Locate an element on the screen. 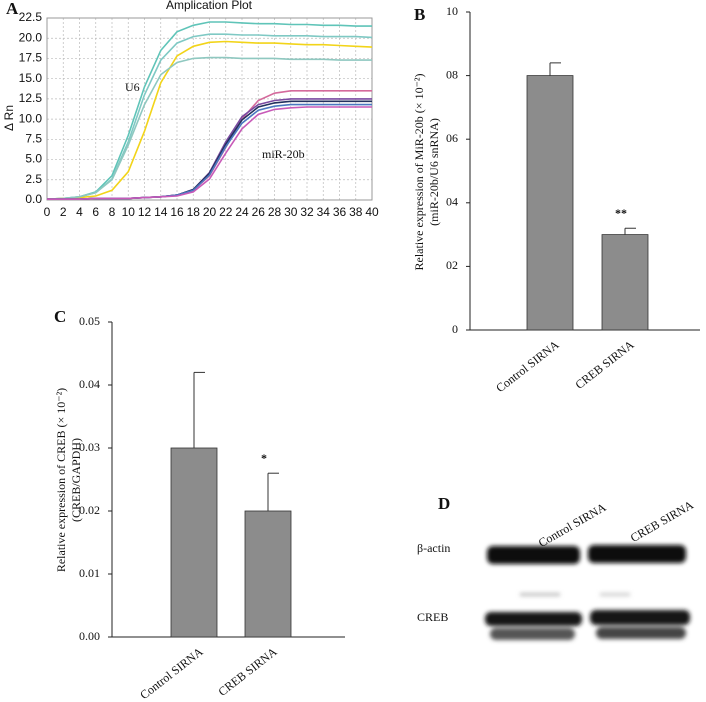 The width and height of the screenshot is (706, 702). x-tick-label: 14 is located at coordinates (161, 212).